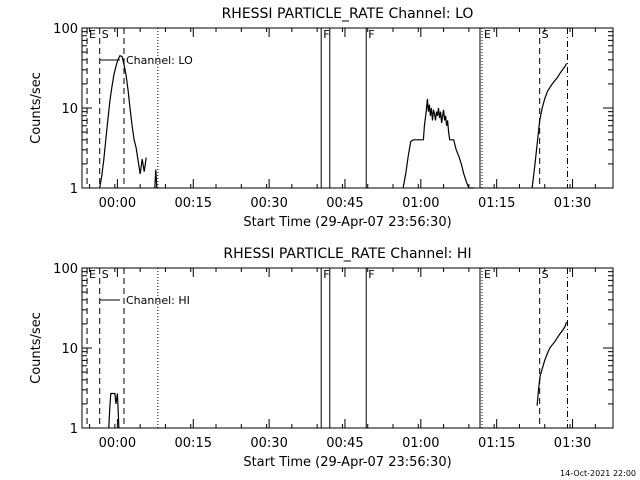 Image resolution: width=640 pixels, height=480 pixels. What do you see at coordinates (158, 300) in the screenshot?
I see `legend-label: Channel: HI` at bounding box center [158, 300].